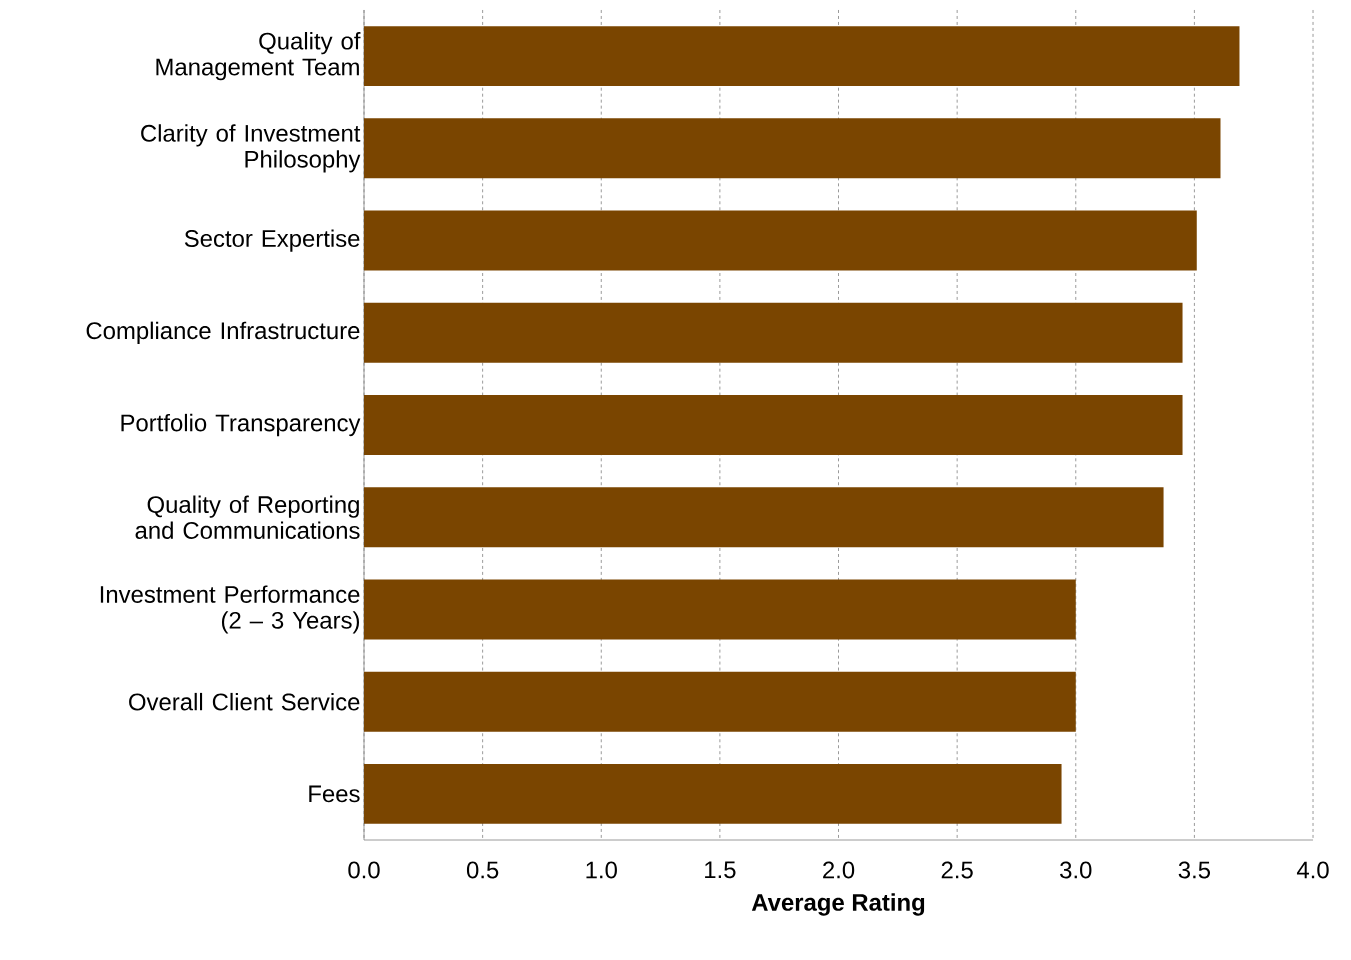 Image resolution: width=1351 pixels, height=960 pixels. I want to click on y-tick-label: Portfolio Transparency, so click(241, 425).